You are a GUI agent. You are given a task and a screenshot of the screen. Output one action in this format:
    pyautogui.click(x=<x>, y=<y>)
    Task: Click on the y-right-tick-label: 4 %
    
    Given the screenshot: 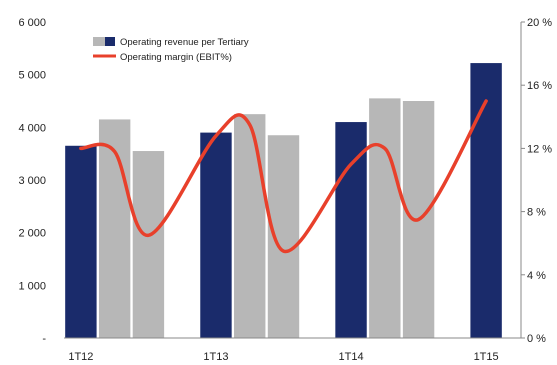 What is the action you would take?
    pyautogui.click(x=536, y=276)
    